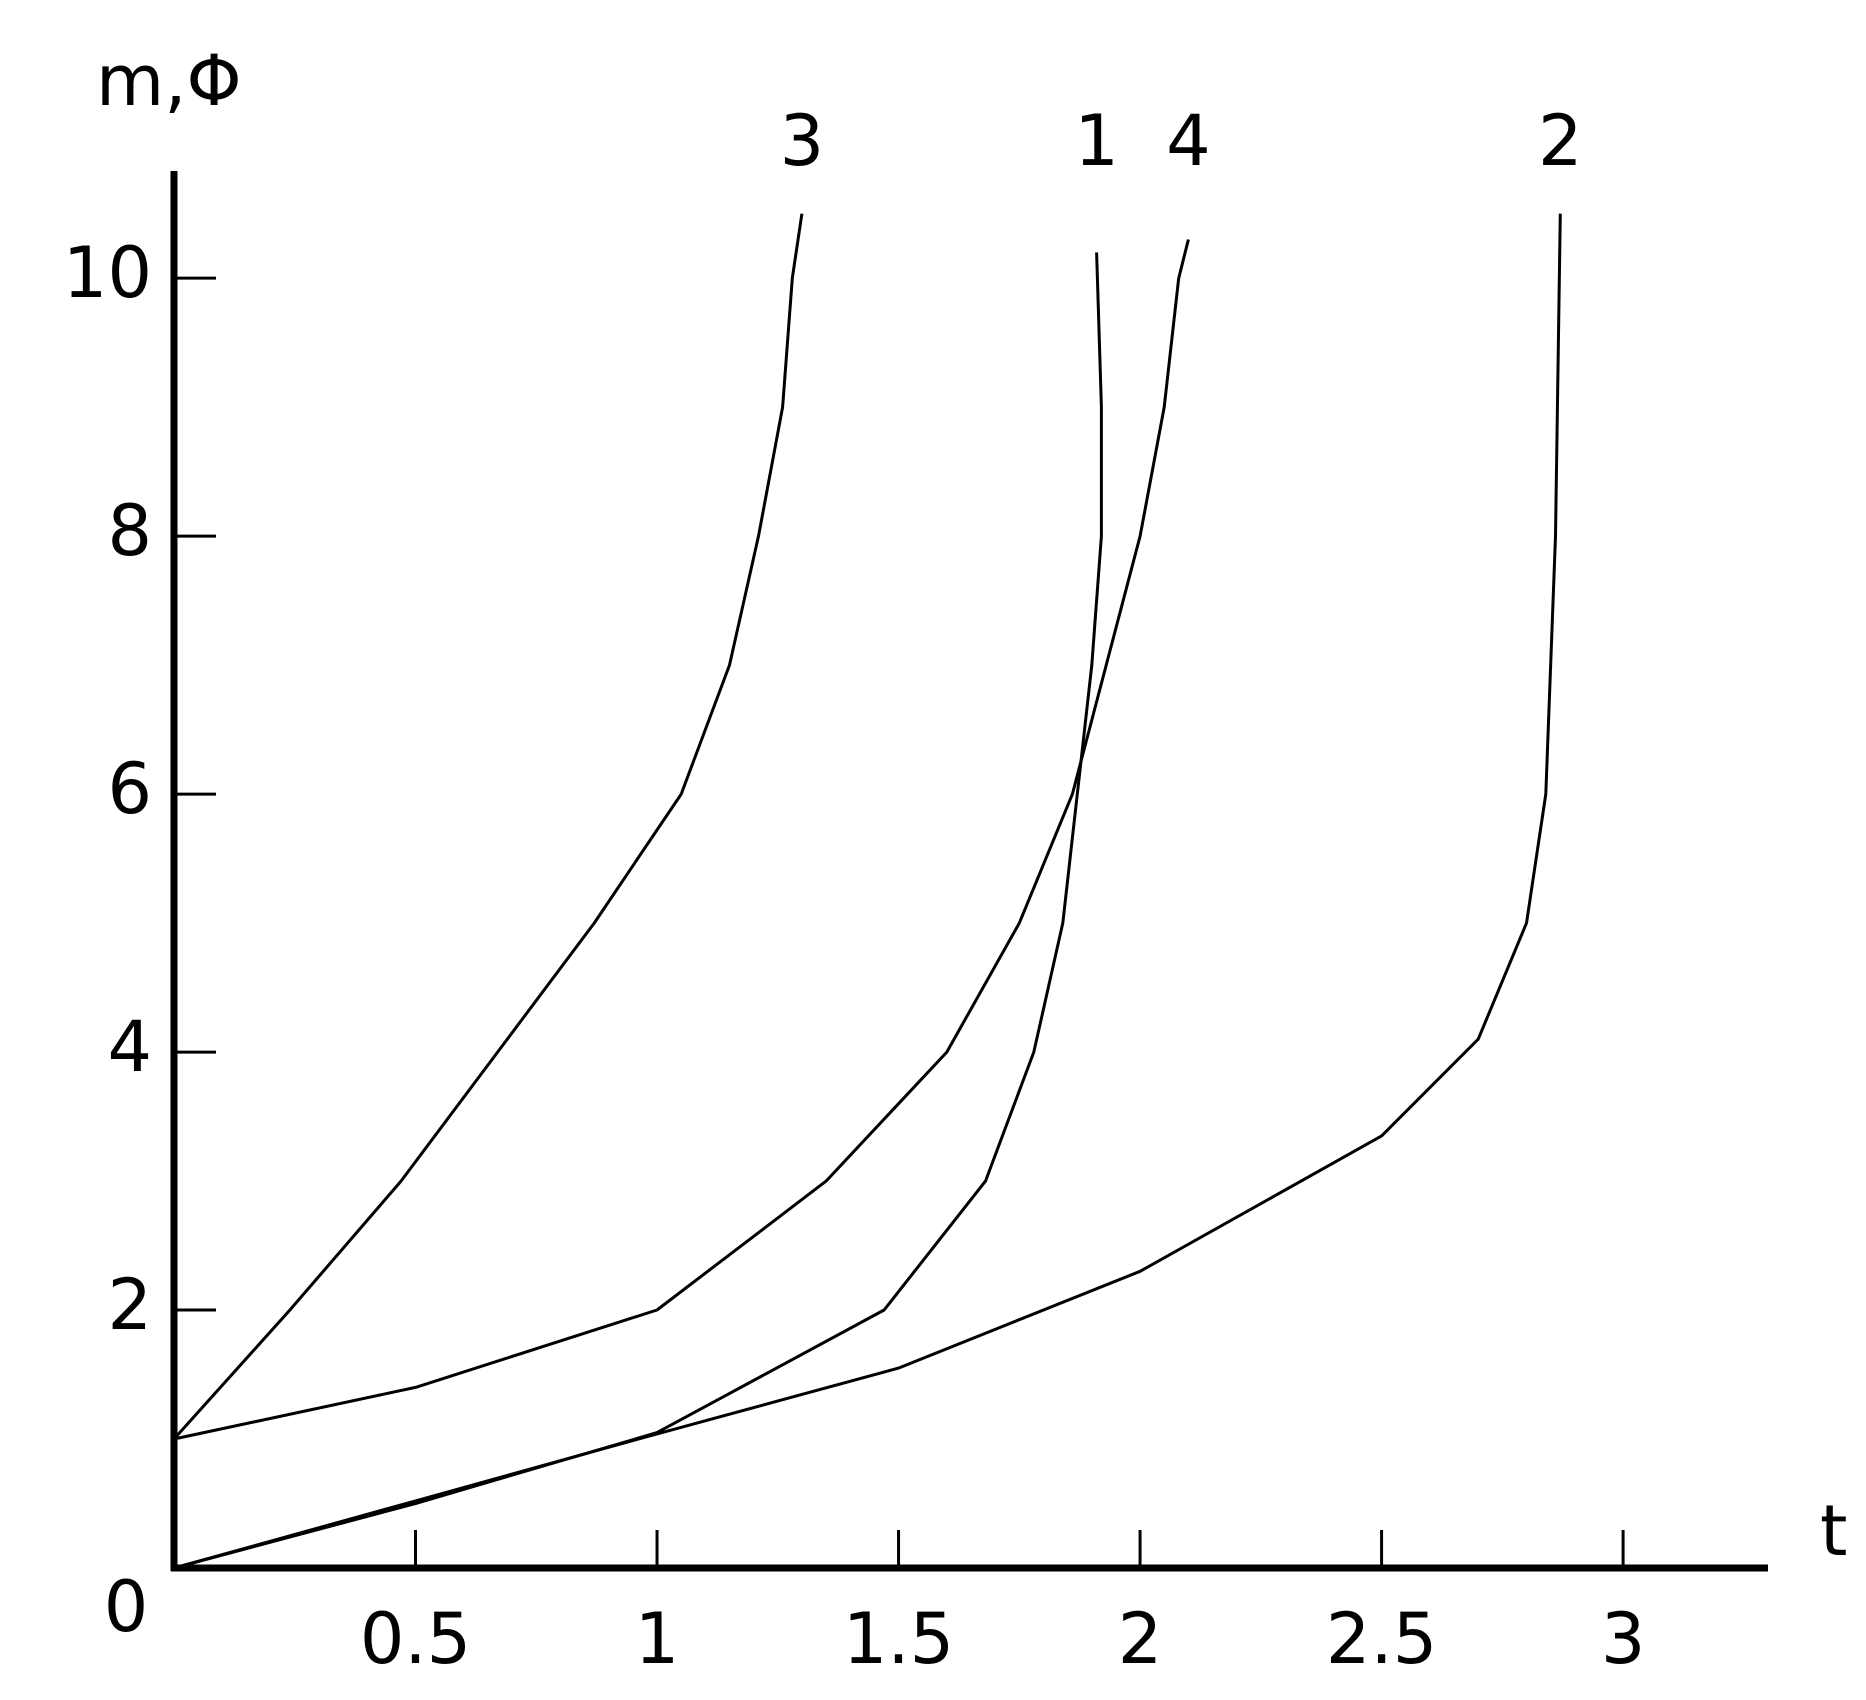 Image resolution: width=1866 pixels, height=1700 pixels. Describe the element at coordinates (129, 531) in the screenshot. I see `y-tick-label: 8` at that location.